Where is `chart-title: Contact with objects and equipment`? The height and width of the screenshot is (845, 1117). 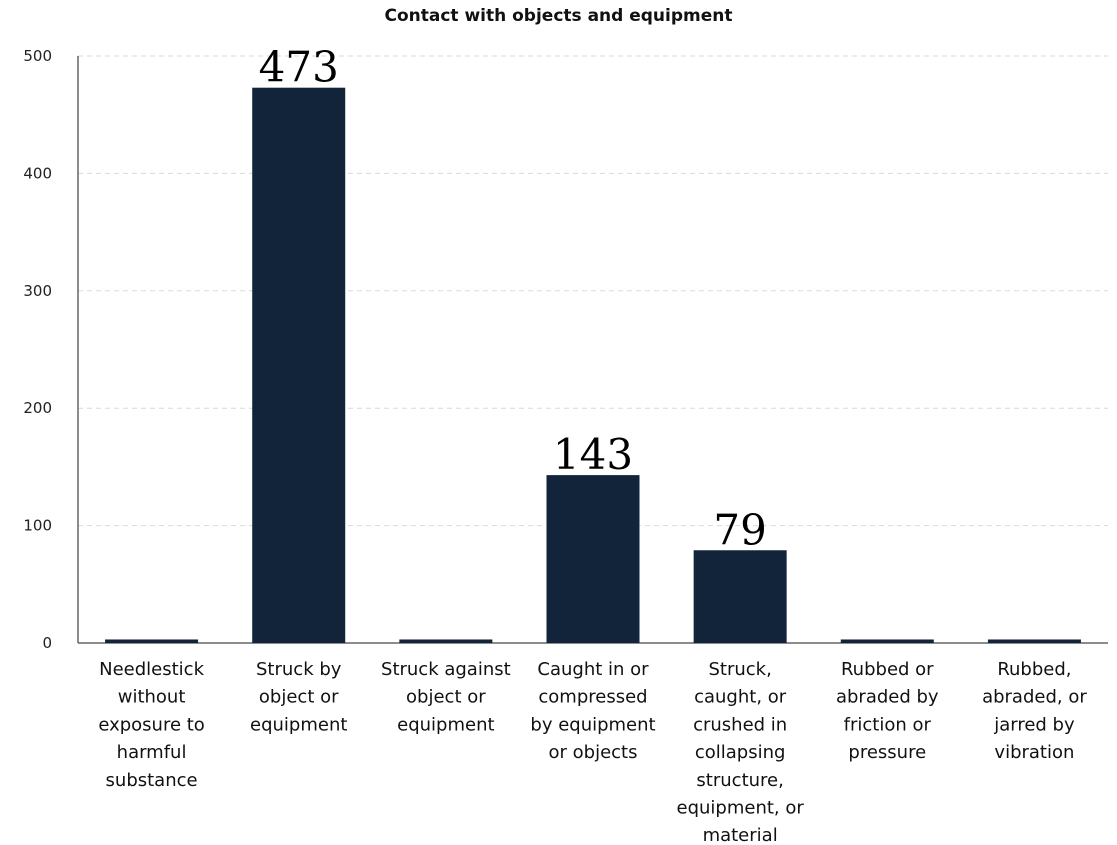
chart-title: Contact with objects and equipment is located at coordinates (558, 16).